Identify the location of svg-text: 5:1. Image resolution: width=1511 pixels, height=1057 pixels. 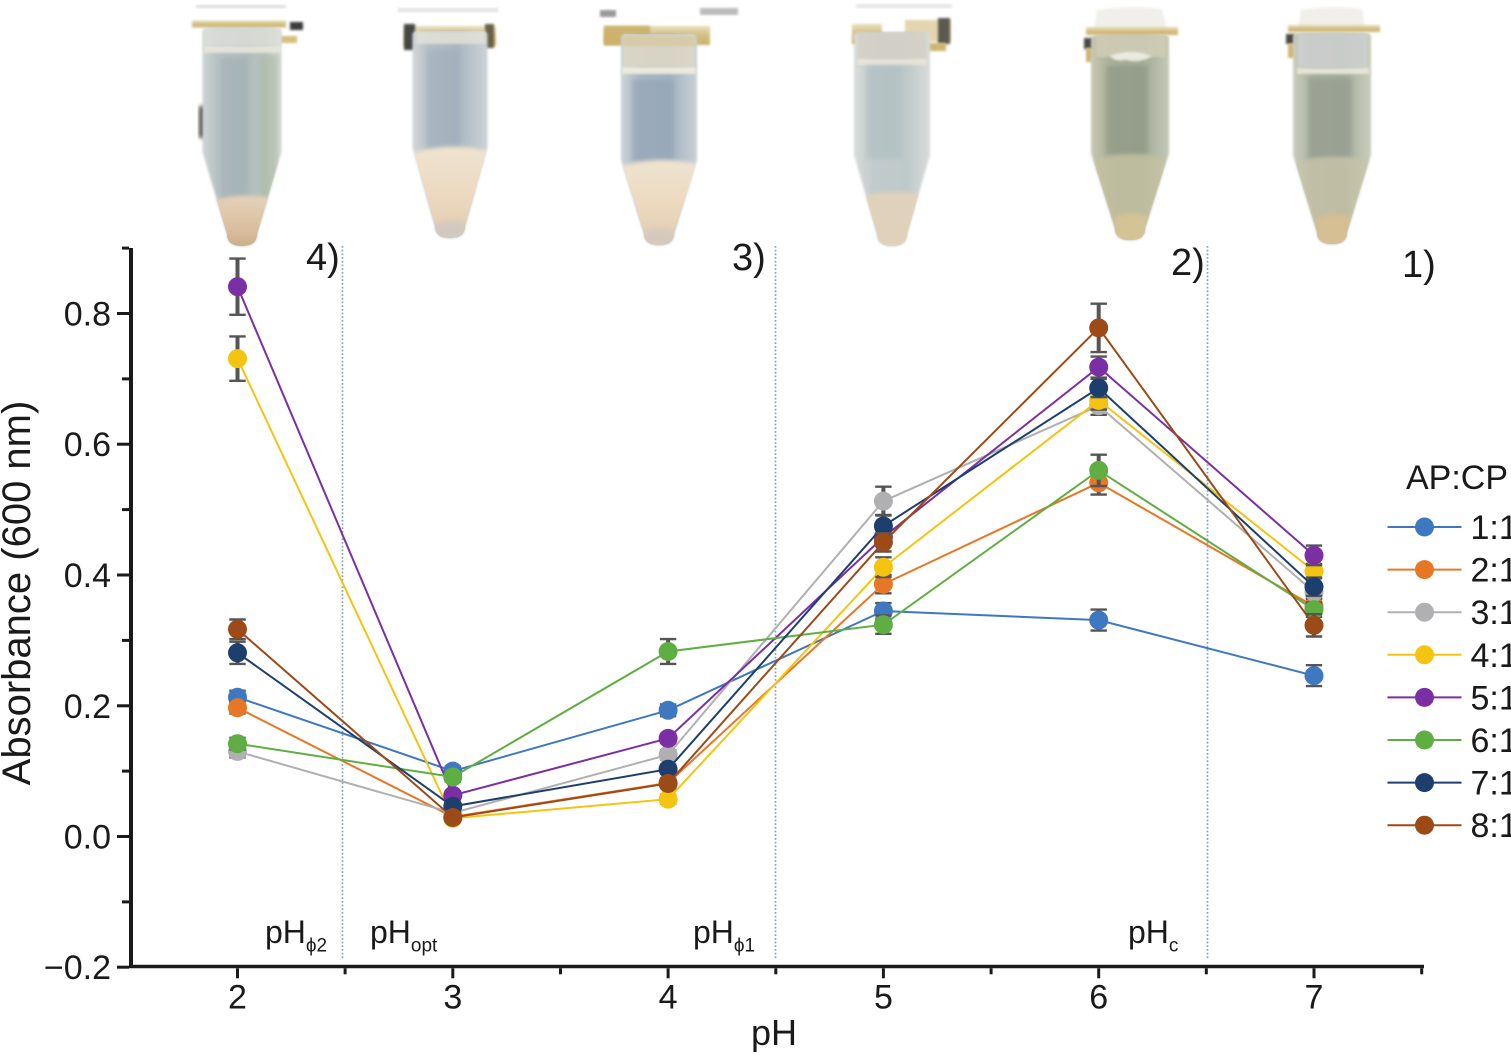
(1491, 698).